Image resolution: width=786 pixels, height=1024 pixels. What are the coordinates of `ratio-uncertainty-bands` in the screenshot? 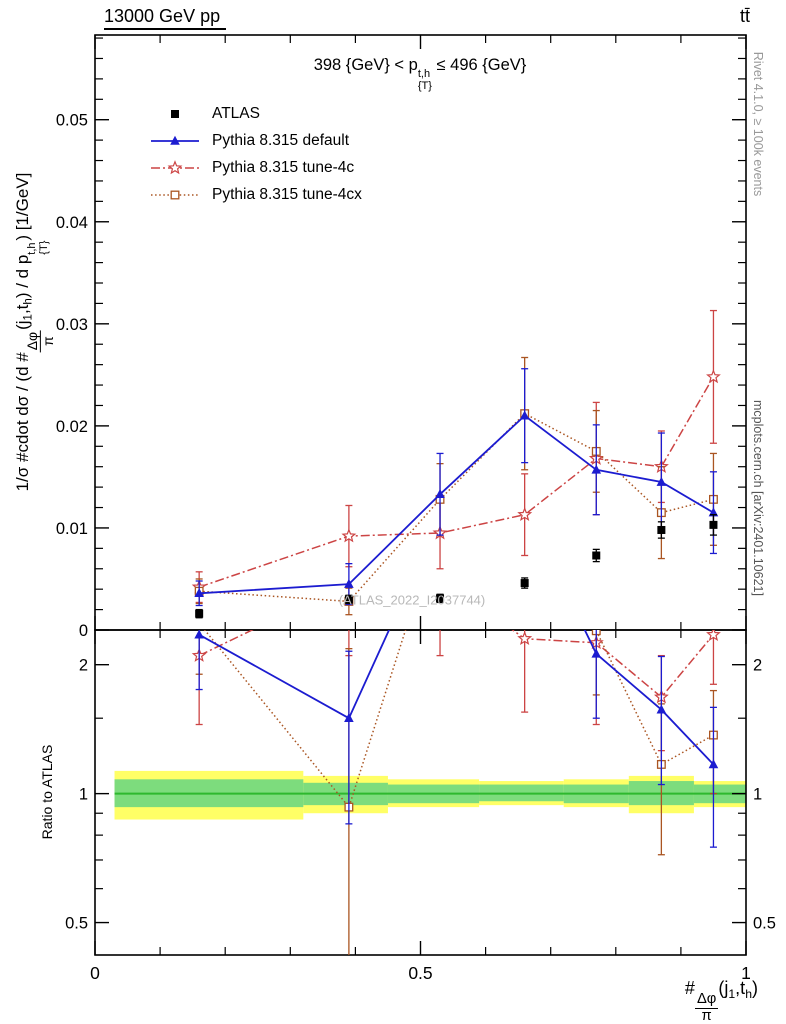 It's located at (430, 795).